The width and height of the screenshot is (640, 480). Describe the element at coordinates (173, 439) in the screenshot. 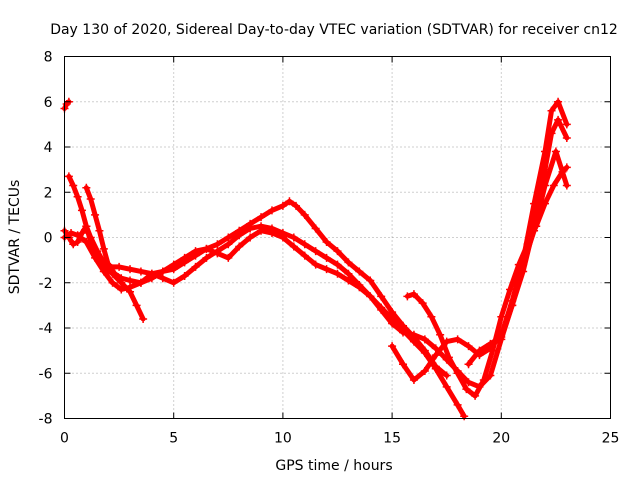

I see `x-tick-label: 5` at that location.